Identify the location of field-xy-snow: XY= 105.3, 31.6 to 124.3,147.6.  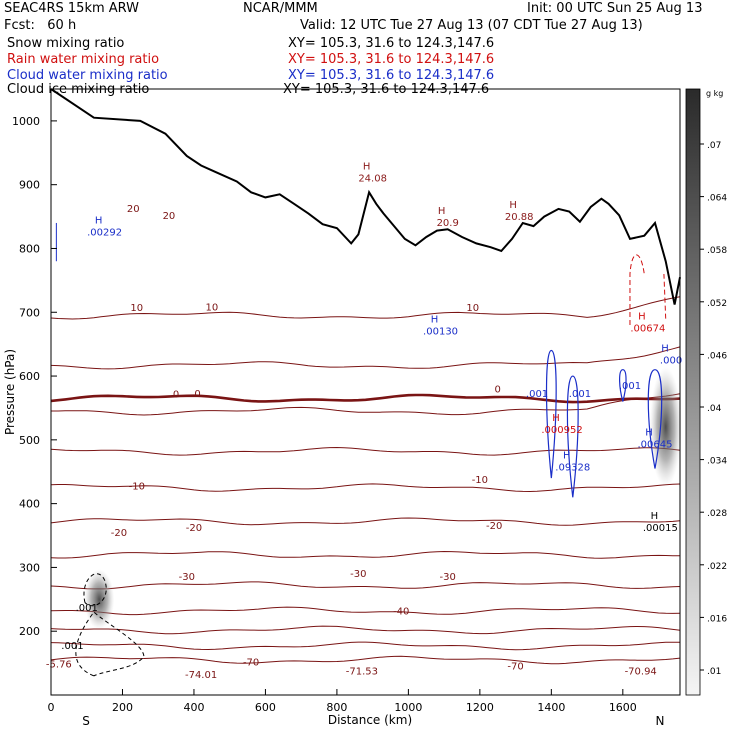
(391, 43).